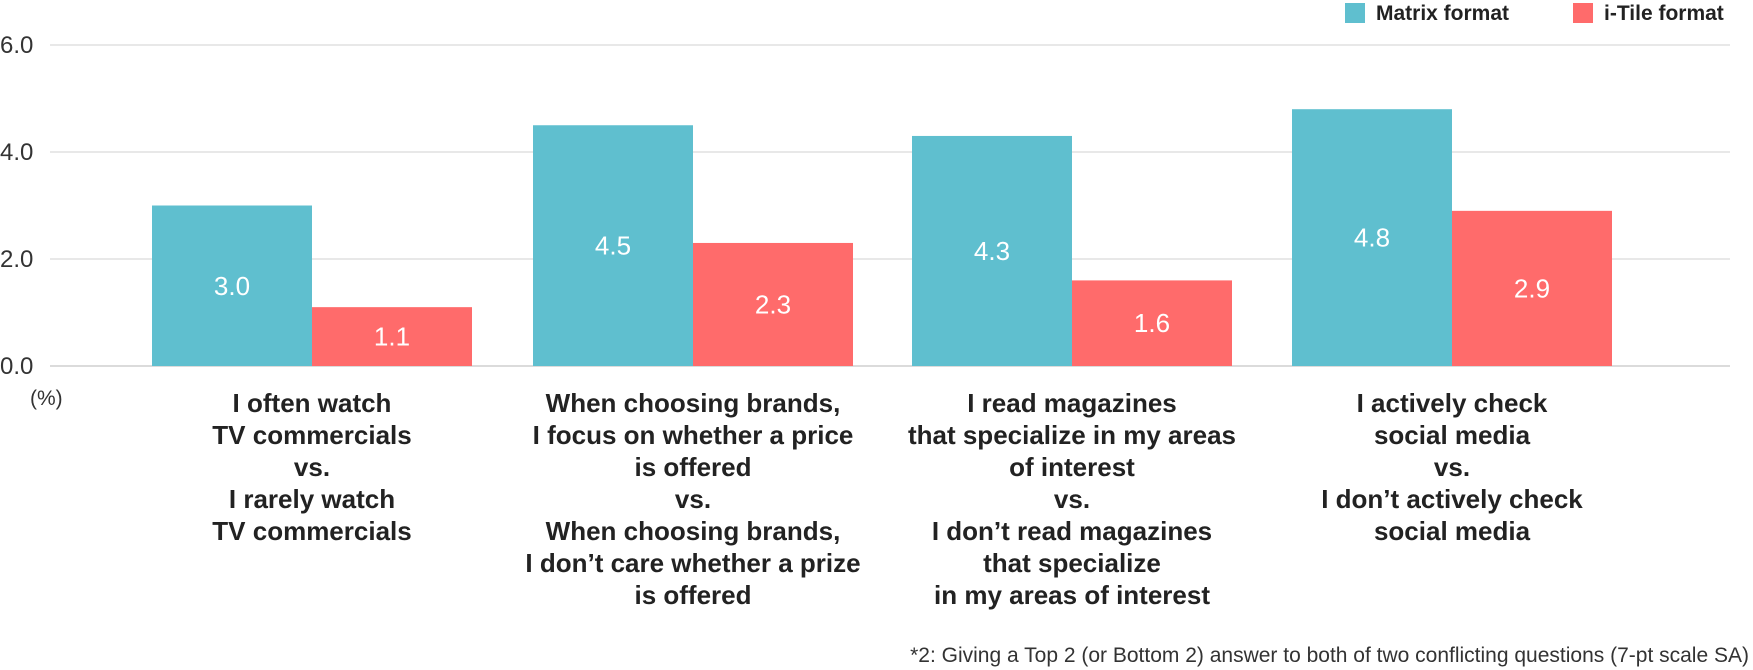  Describe the element at coordinates (16, 45) in the screenshot. I see `y-tick-label: 6.0` at that location.